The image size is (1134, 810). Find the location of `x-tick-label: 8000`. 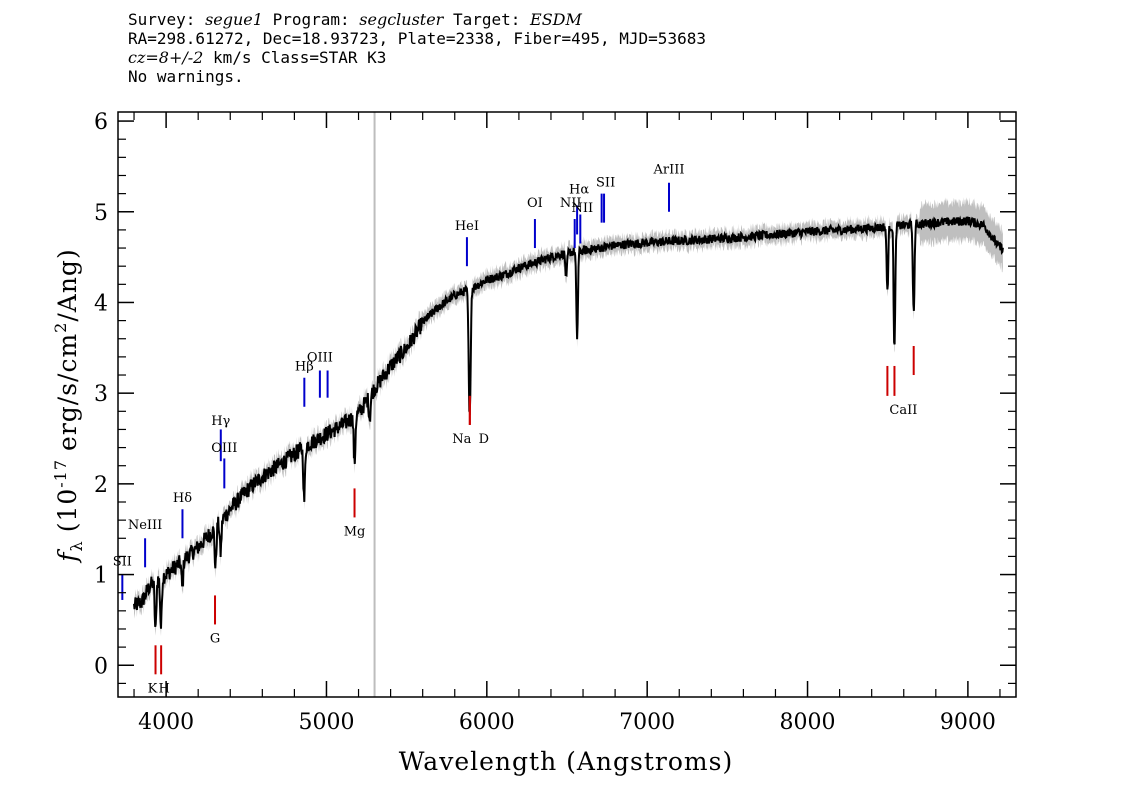

x-tick-label: 8000 is located at coordinates (808, 722).